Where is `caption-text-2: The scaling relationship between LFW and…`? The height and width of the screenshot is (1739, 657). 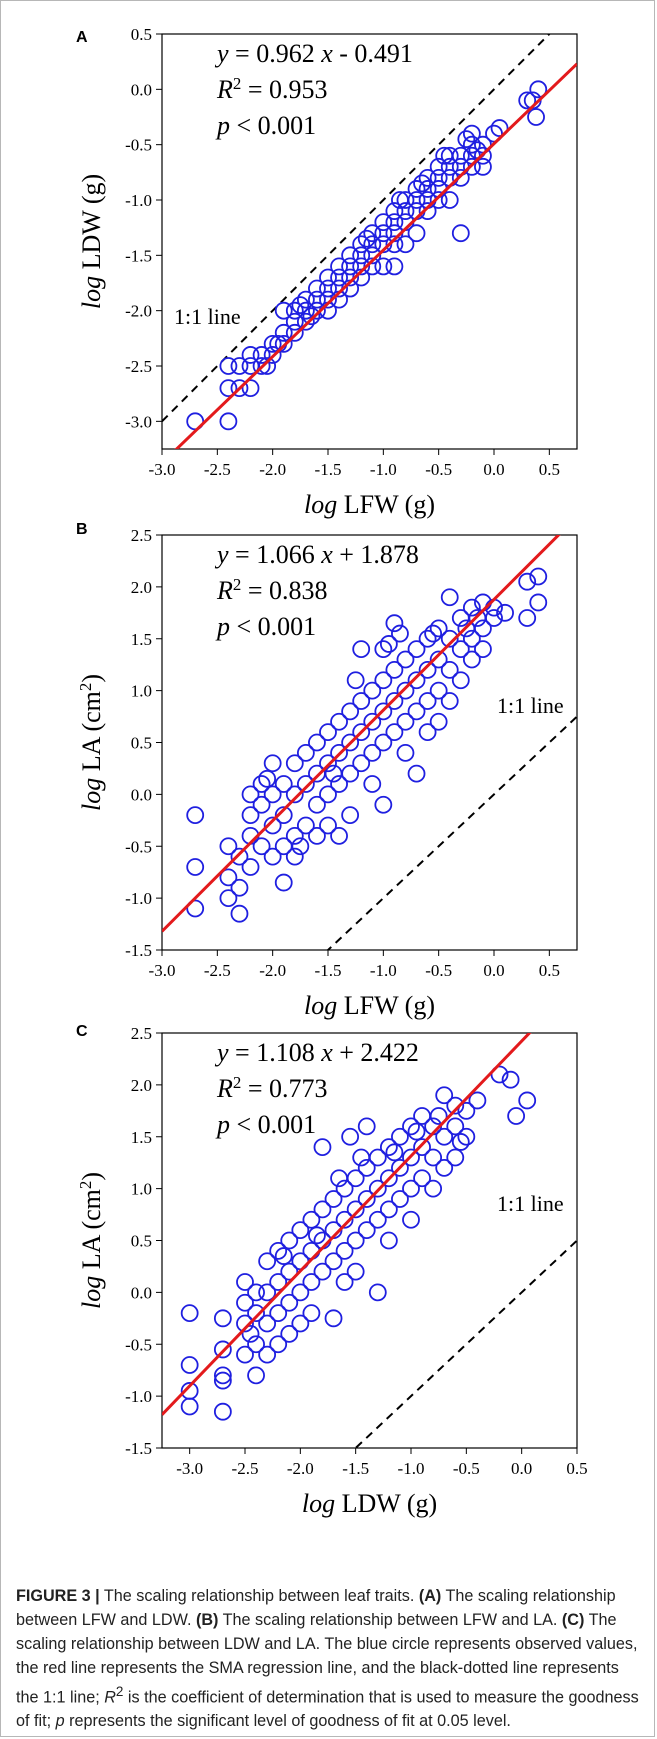 caption-text-2: The scaling relationship between LFW and… is located at coordinates (316, 1608).